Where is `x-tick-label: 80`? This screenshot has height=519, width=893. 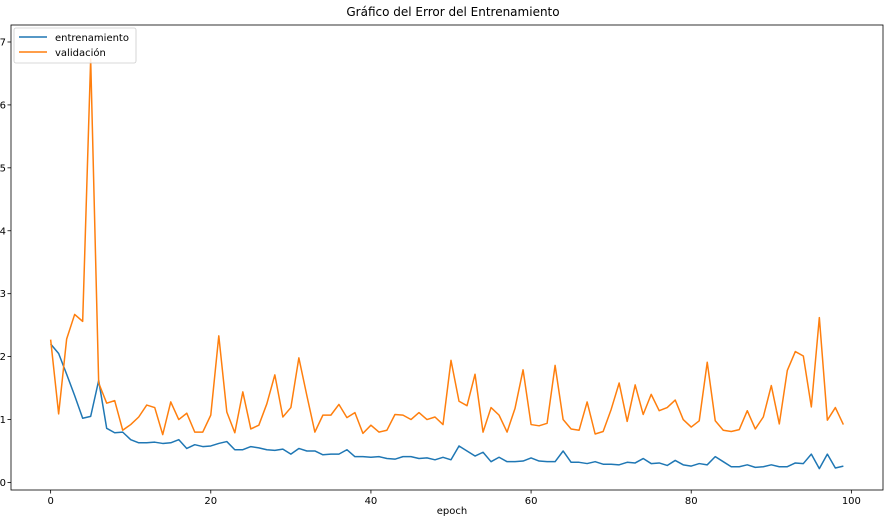 x-tick-label: 80 is located at coordinates (691, 501).